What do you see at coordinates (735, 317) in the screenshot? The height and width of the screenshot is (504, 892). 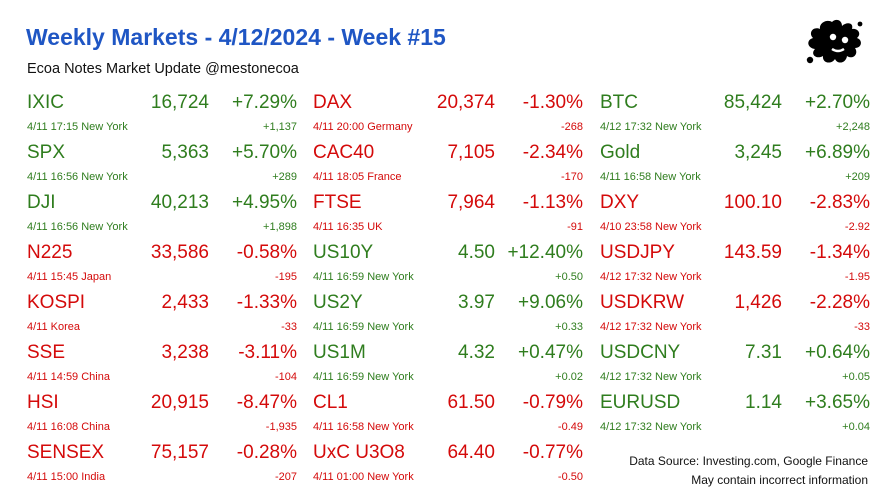 I see `market-cell: USDKRW 1,426 -2.28% 4/12 17:32 New York -33` at bounding box center [735, 317].